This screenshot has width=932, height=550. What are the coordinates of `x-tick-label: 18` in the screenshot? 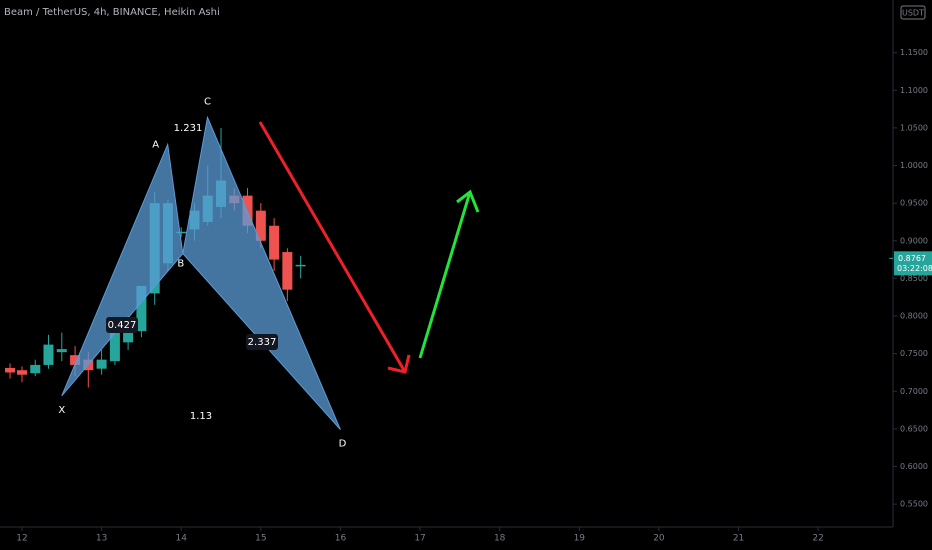 It's located at (500, 539).